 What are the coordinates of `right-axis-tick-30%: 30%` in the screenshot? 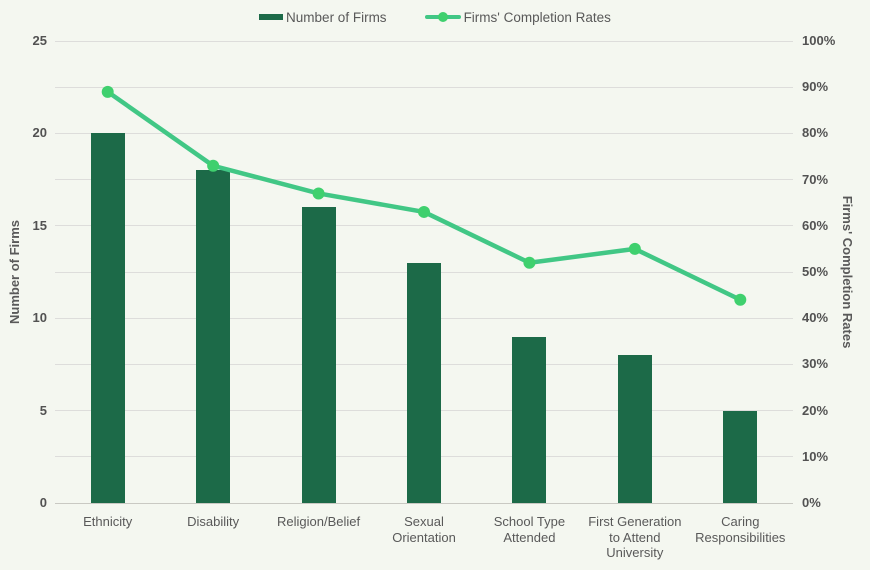 It's located at (815, 364).